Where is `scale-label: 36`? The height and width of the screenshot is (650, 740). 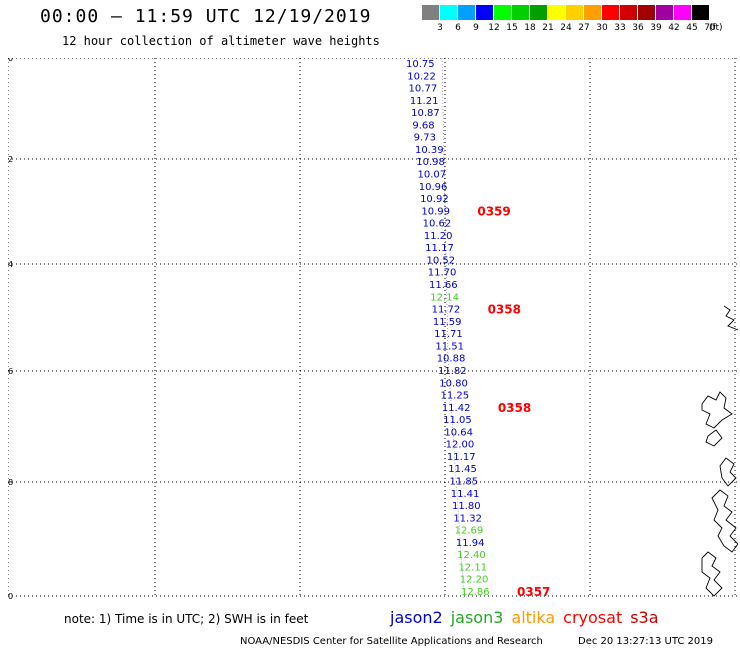 scale-label: 36 is located at coordinates (638, 28).